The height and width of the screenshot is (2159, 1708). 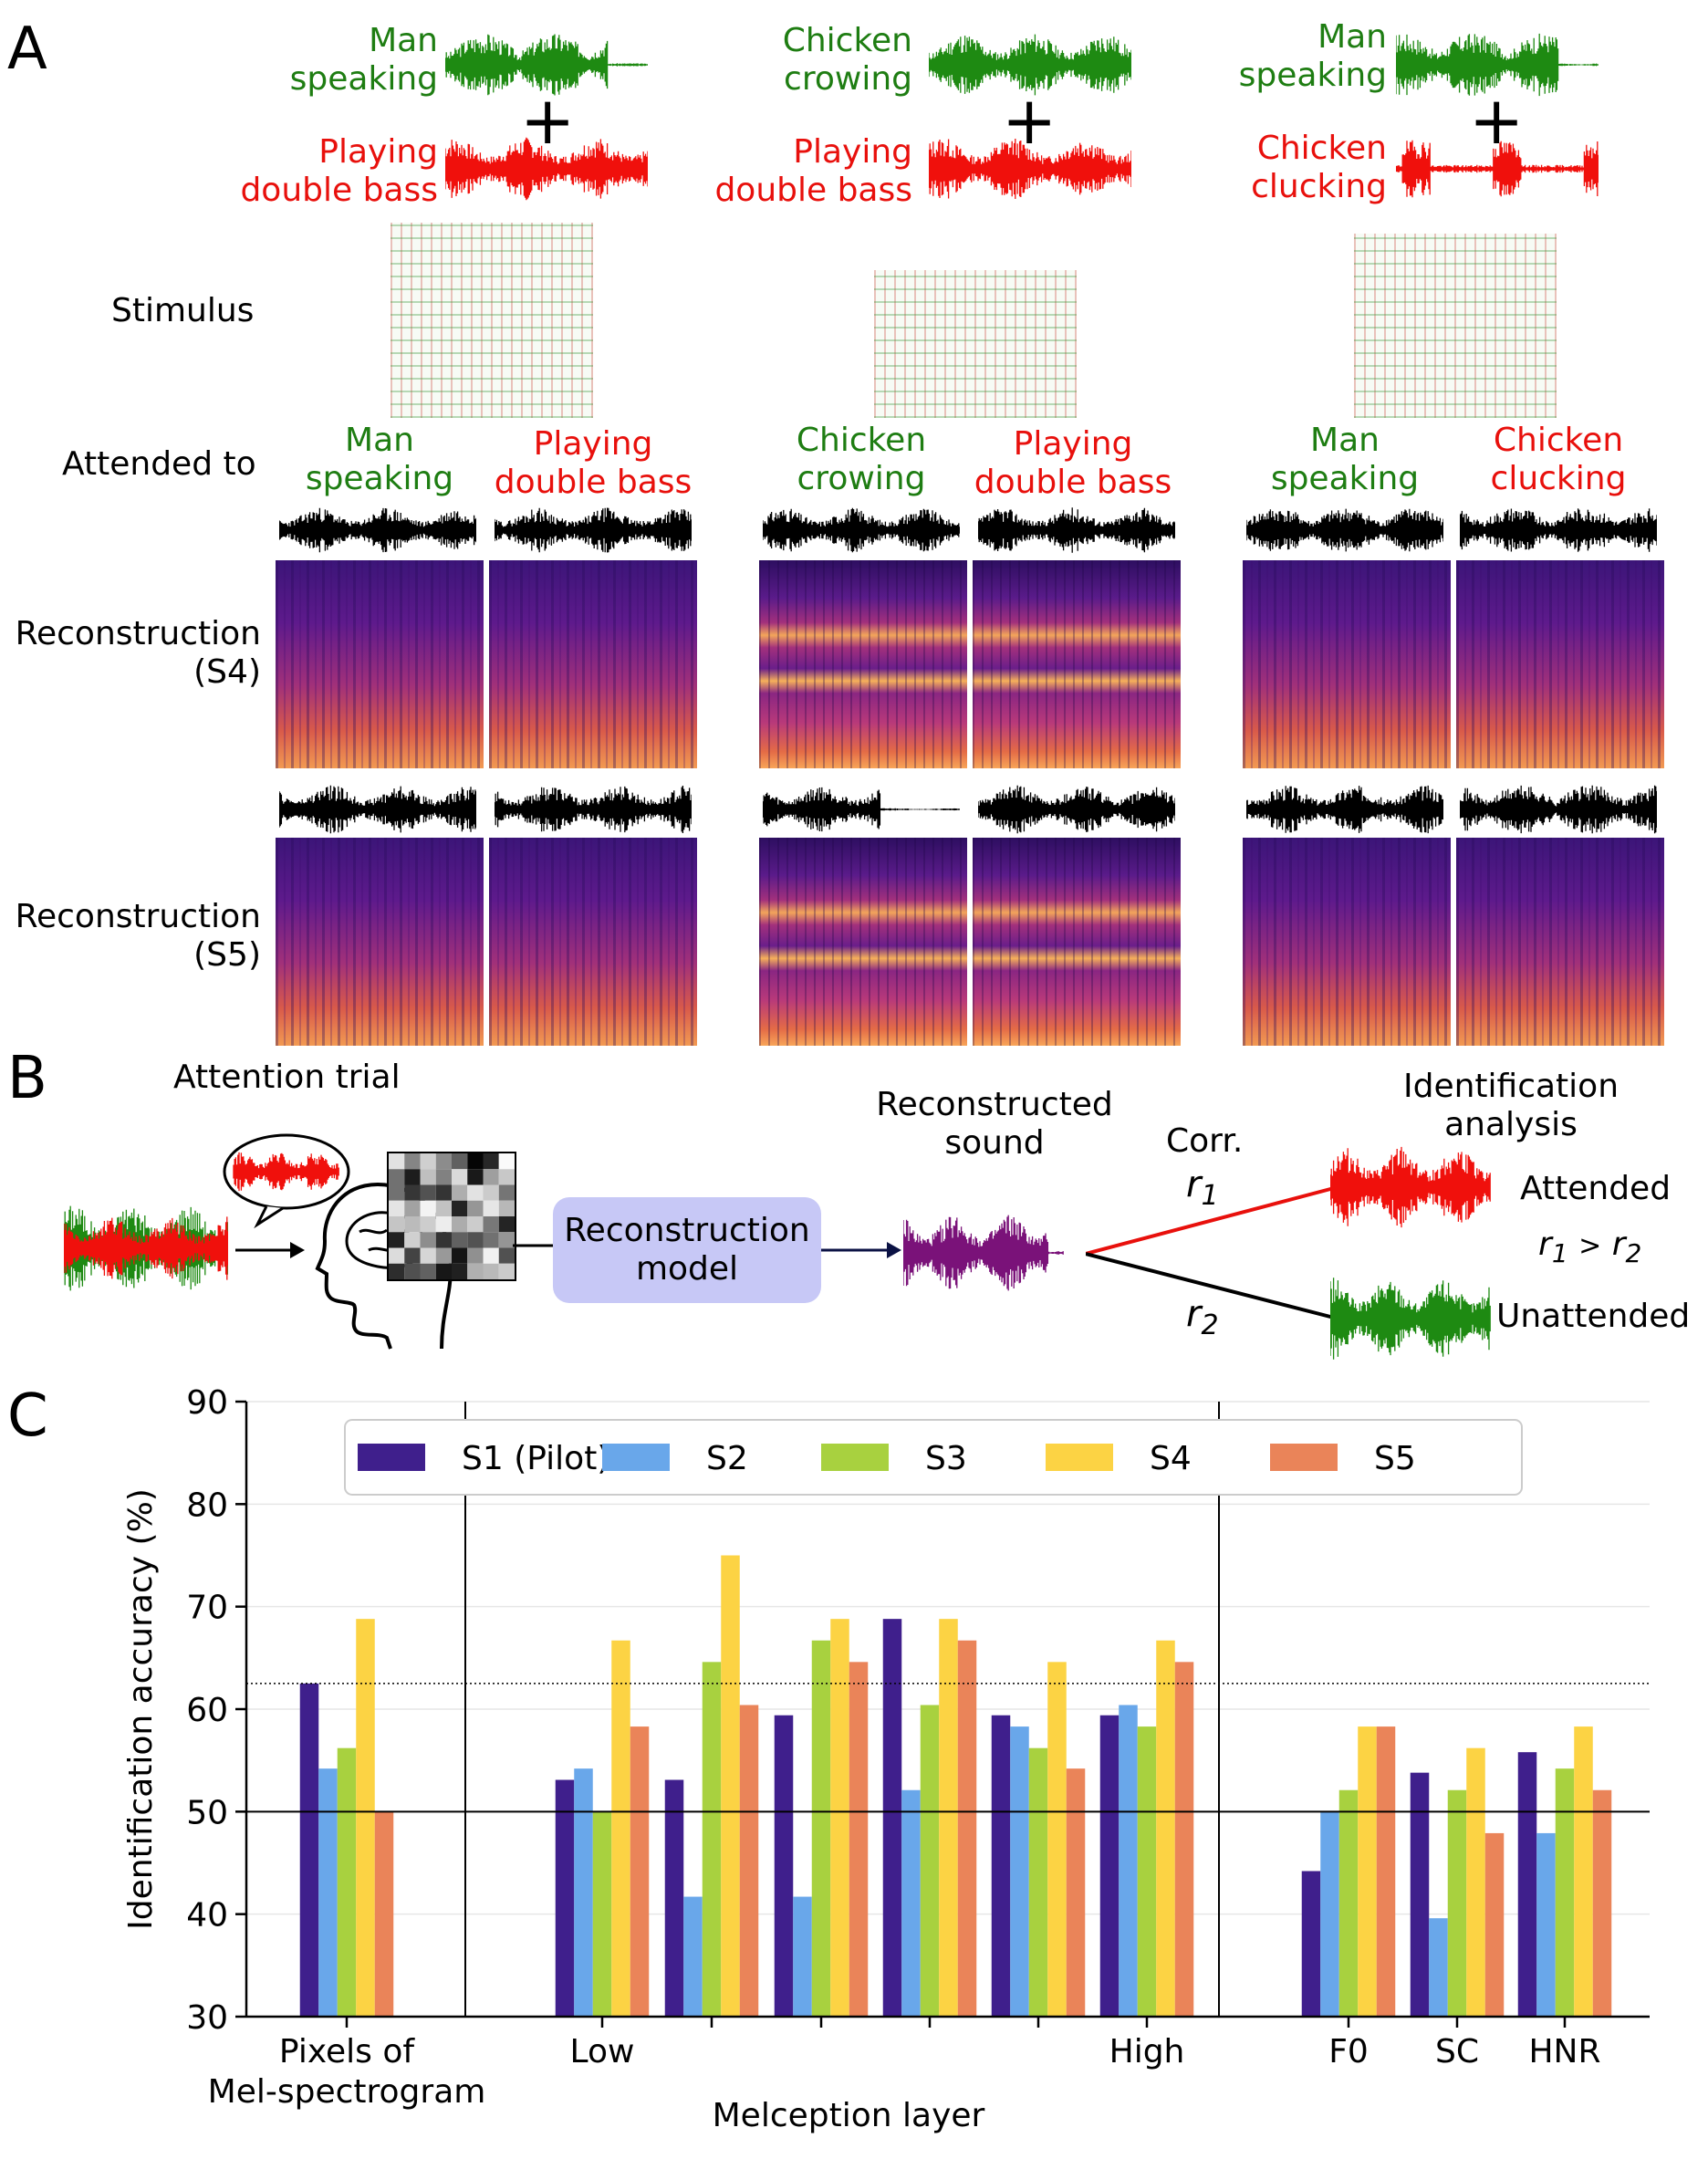 I want to click on pair3-attended1-label: Man speaking, so click(x=1345, y=459).